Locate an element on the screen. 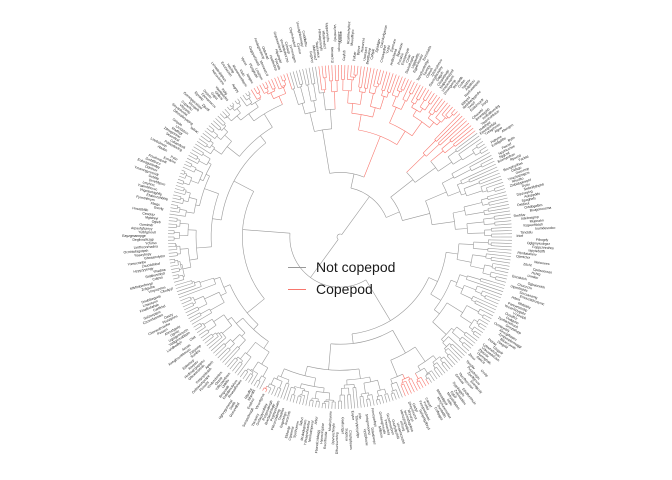 The height and width of the screenshot is (480, 672). tip-label-mark: Rvzgyoalengb is located at coordinates (268, 410).